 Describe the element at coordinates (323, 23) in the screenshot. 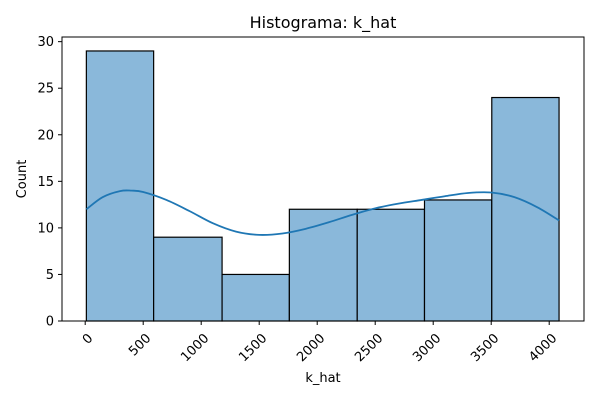

I see `chart-title: Histograma: k_hat` at that location.